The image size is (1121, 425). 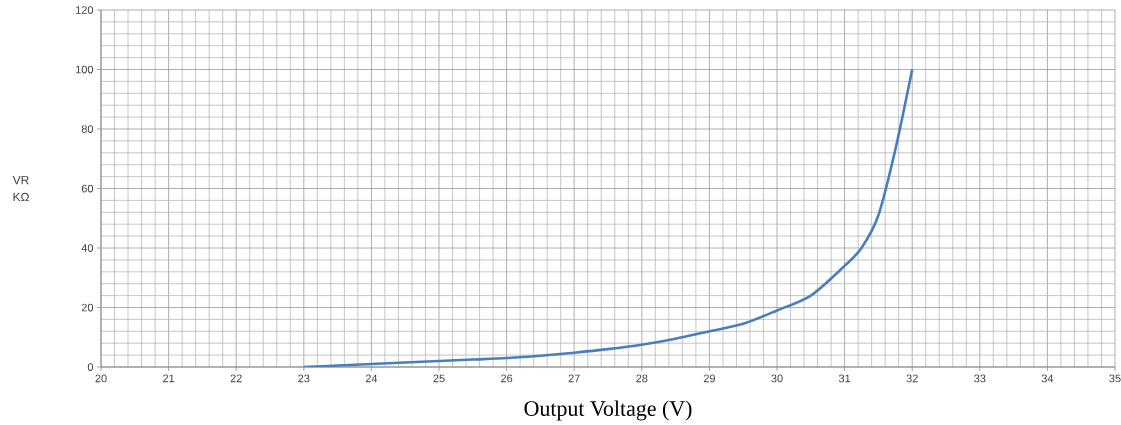 I want to click on x-tick-label: 34, so click(x=1047, y=378).